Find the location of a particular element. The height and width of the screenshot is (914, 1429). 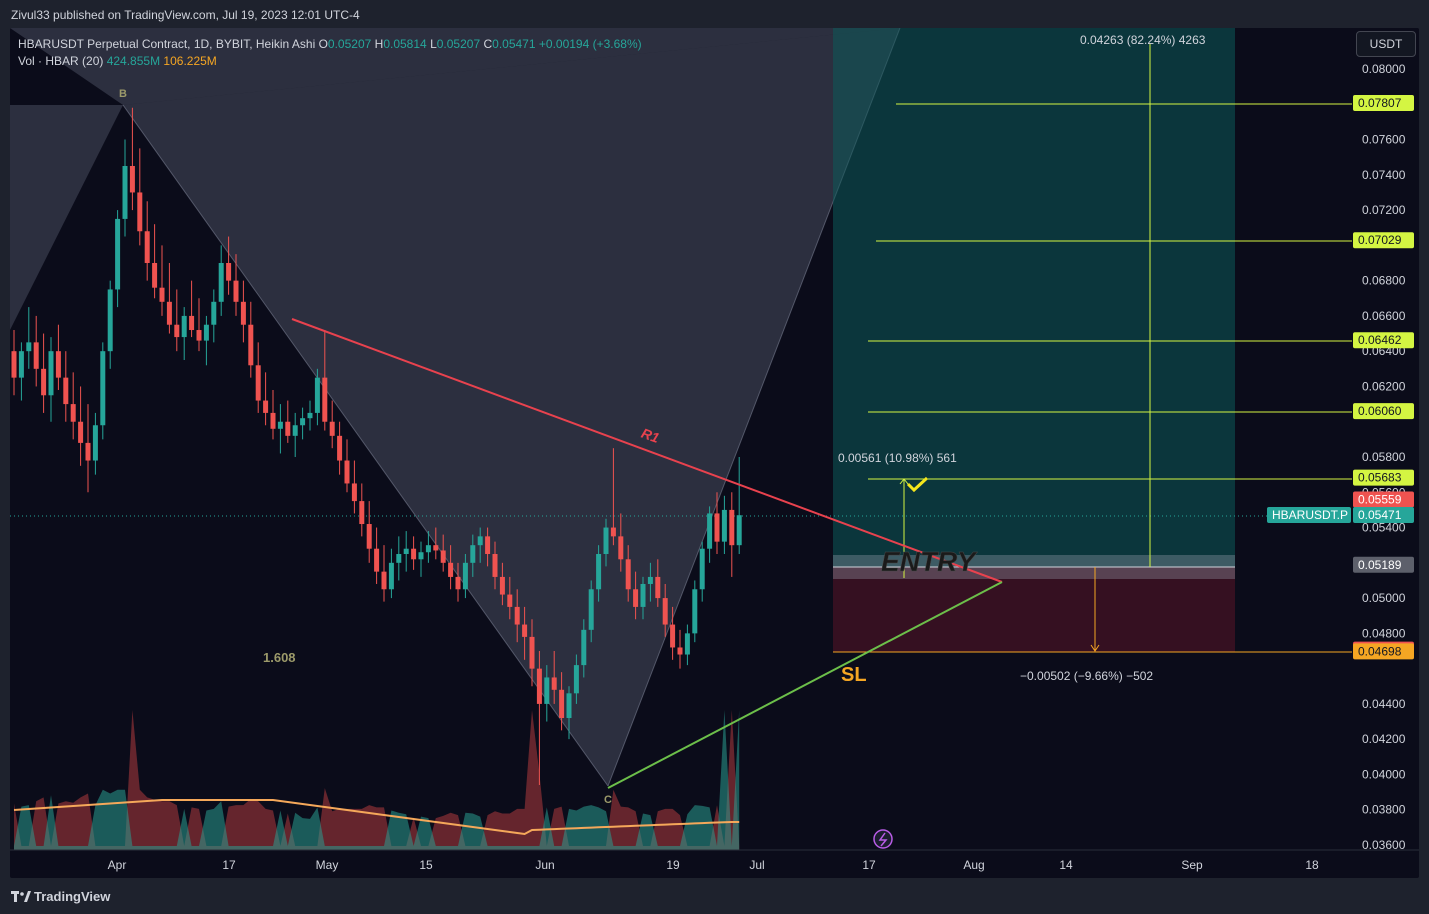

footer-bar: TradingView is located at coordinates (714, 896).